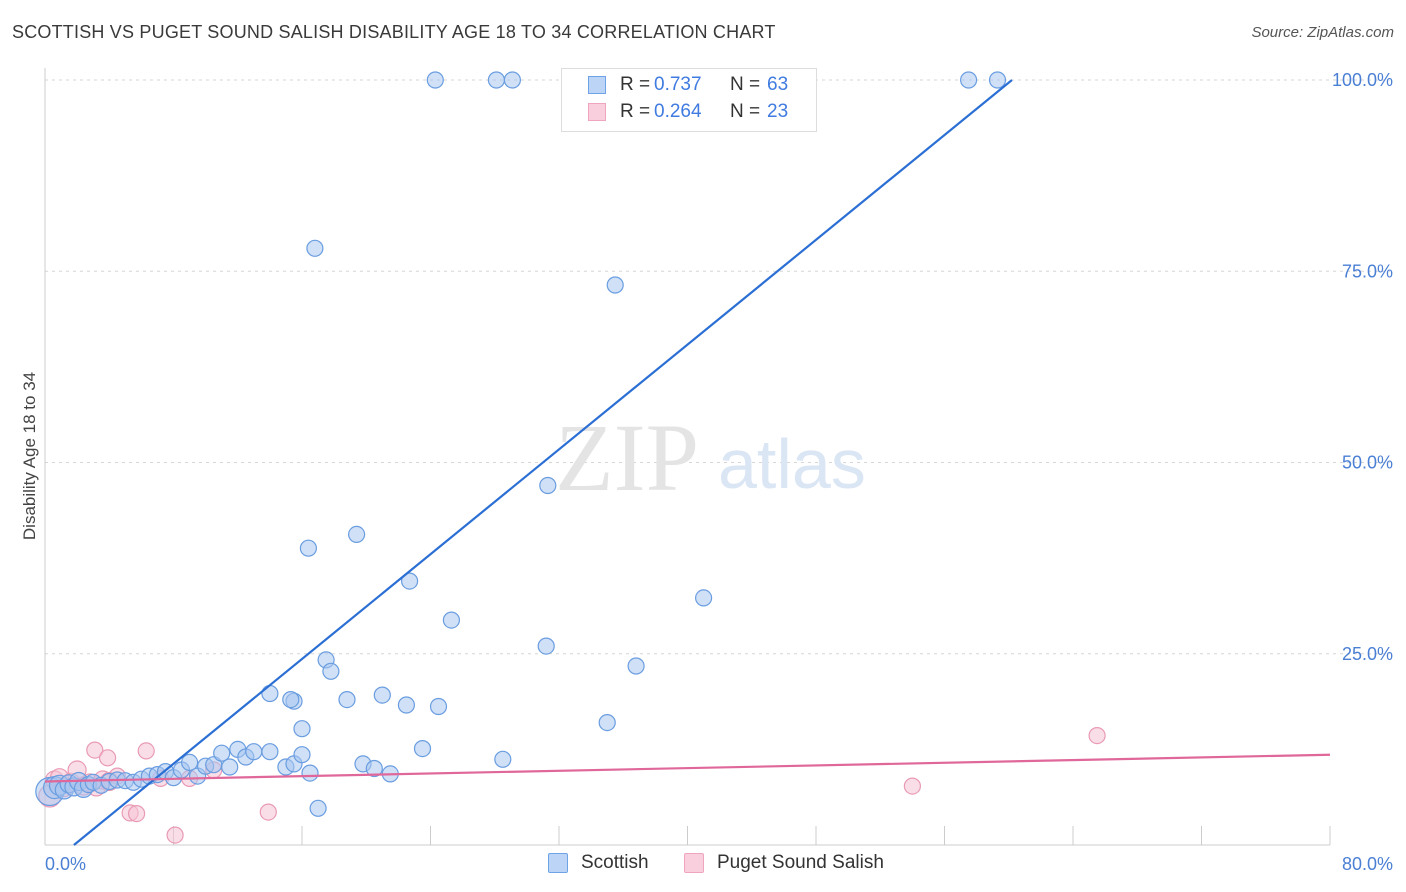 The height and width of the screenshot is (892, 1406). Describe the element at coordinates (627, 457) in the screenshot. I see `watermark-zip: ZIP` at that location.